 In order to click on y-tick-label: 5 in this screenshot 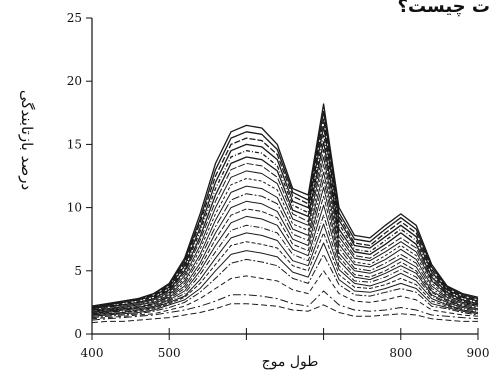, I will do `click(78, 271)`.